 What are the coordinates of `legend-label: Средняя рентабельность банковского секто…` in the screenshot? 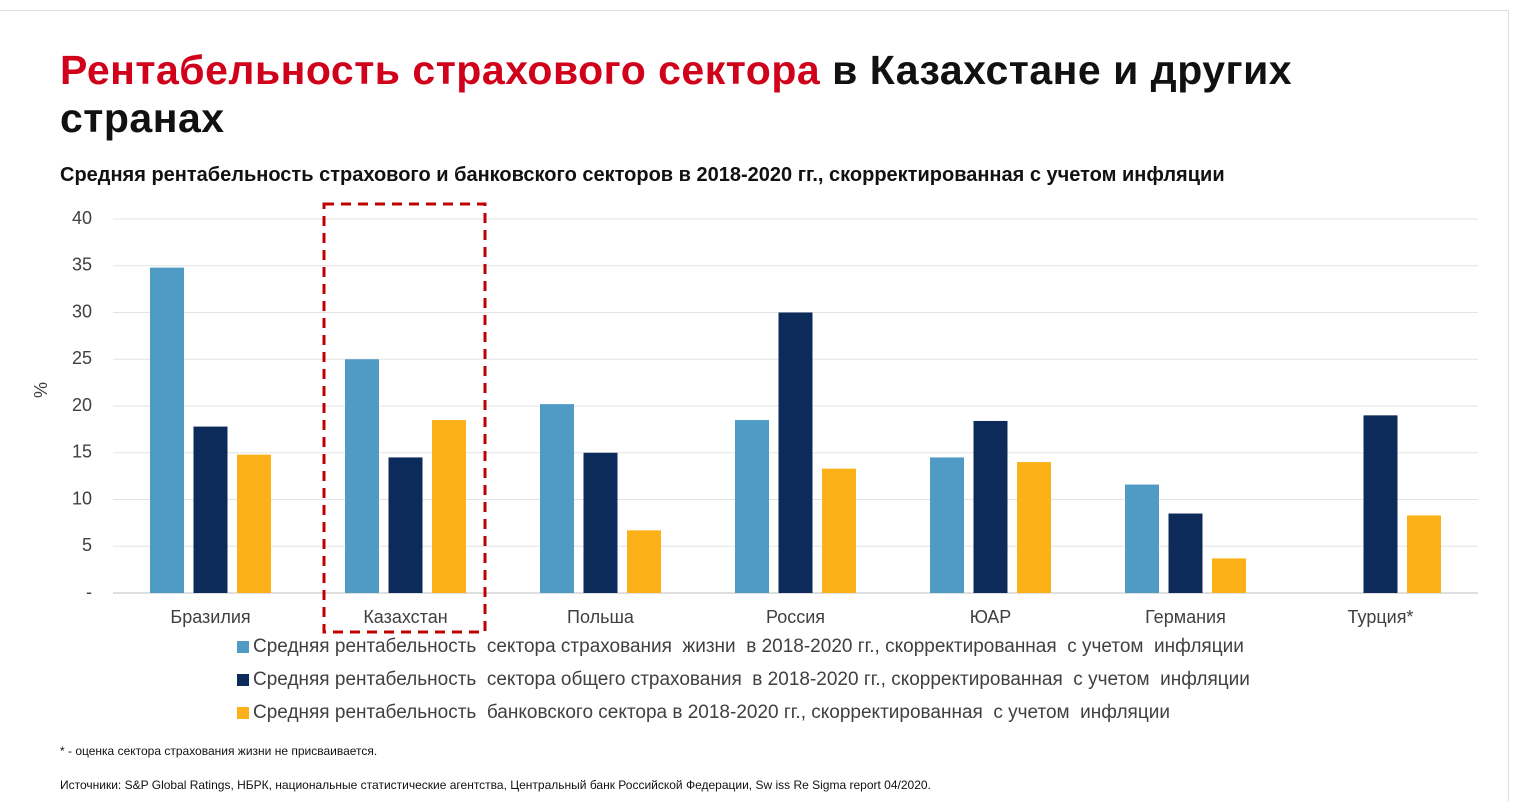 It's located at (711, 712).